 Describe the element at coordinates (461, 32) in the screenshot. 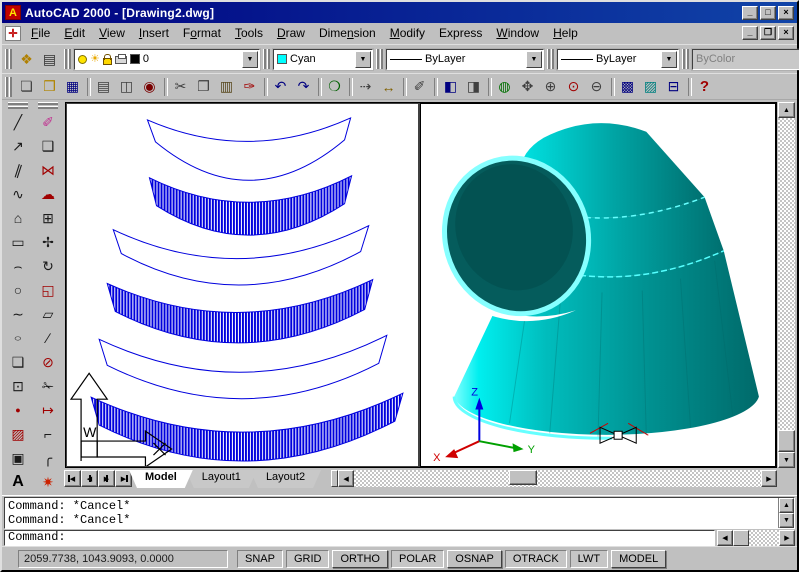

I see `menu-express: Express` at that location.